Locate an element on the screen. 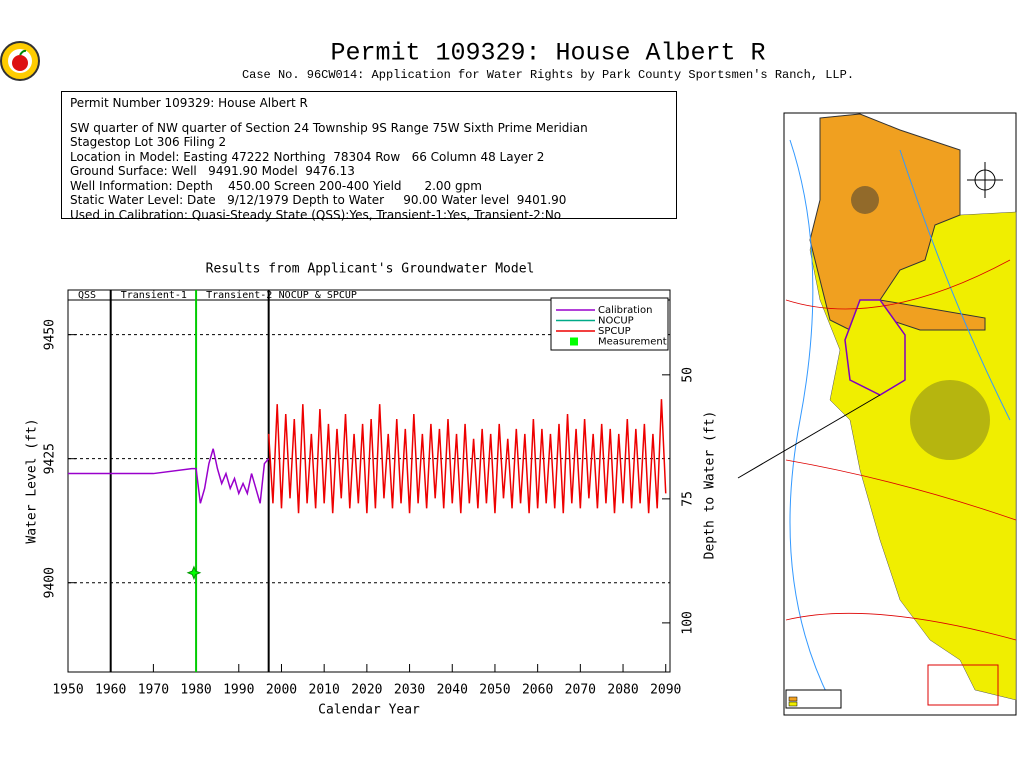  info-line: Permit Number 109329: House Albert R is located at coordinates (189, 103).